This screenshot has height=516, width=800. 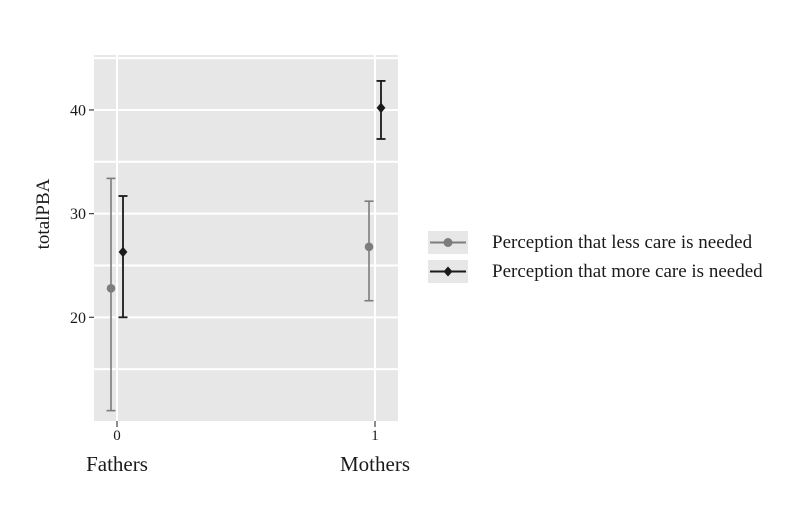 I want to click on legend-item-less-care: Perception that less care is needed, so click(x=595, y=242).